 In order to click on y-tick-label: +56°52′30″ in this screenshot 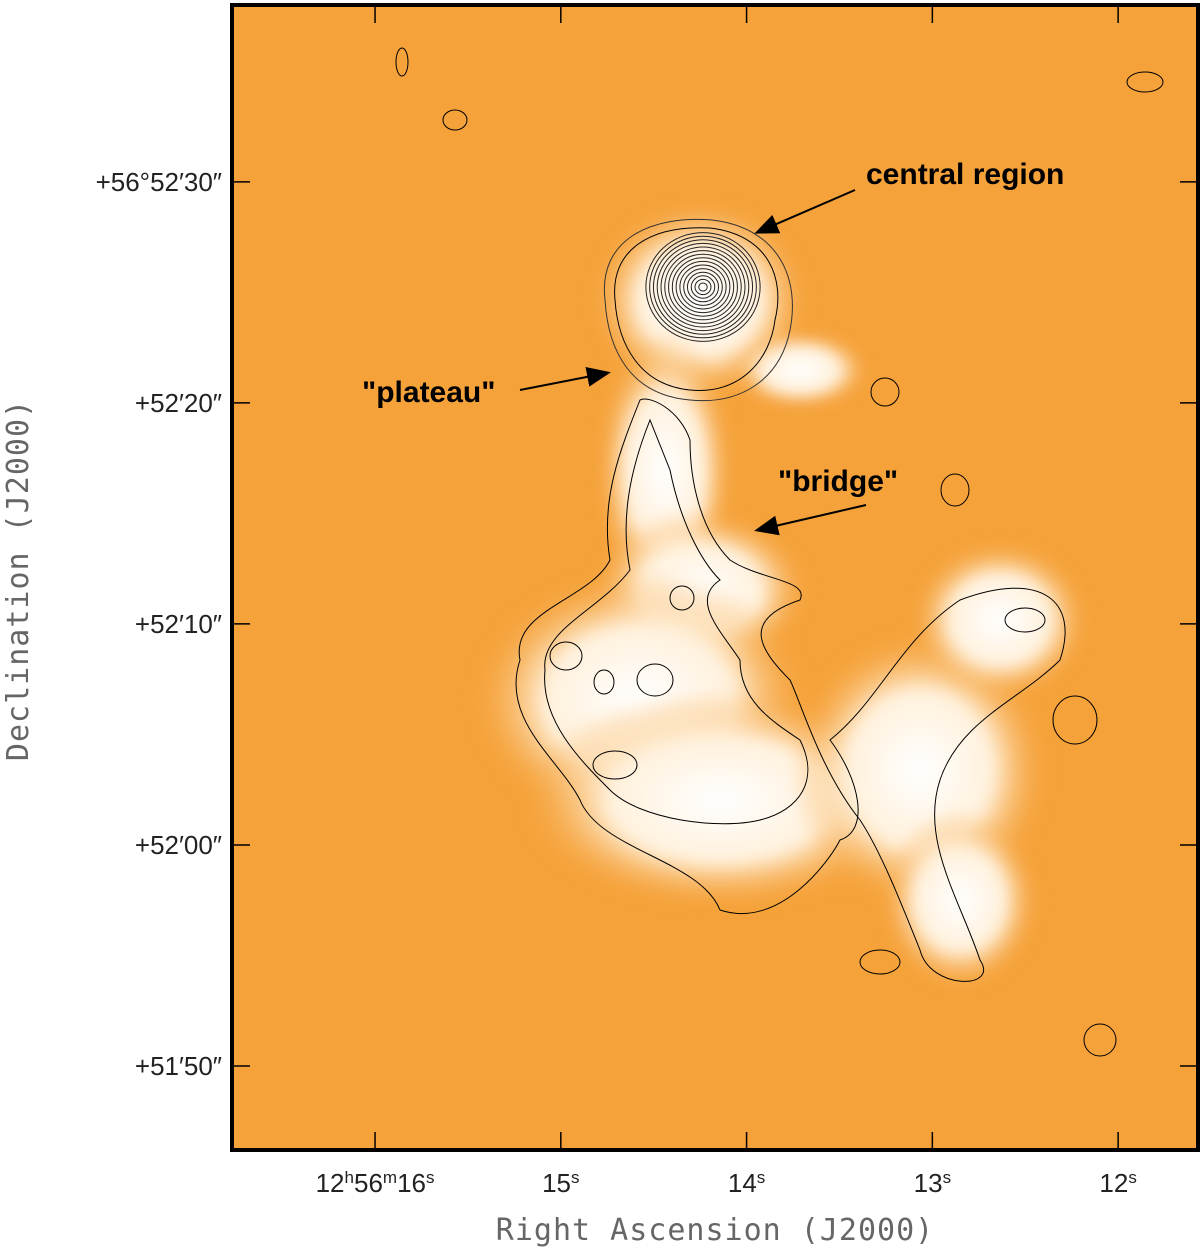, I will do `click(159, 182)`.